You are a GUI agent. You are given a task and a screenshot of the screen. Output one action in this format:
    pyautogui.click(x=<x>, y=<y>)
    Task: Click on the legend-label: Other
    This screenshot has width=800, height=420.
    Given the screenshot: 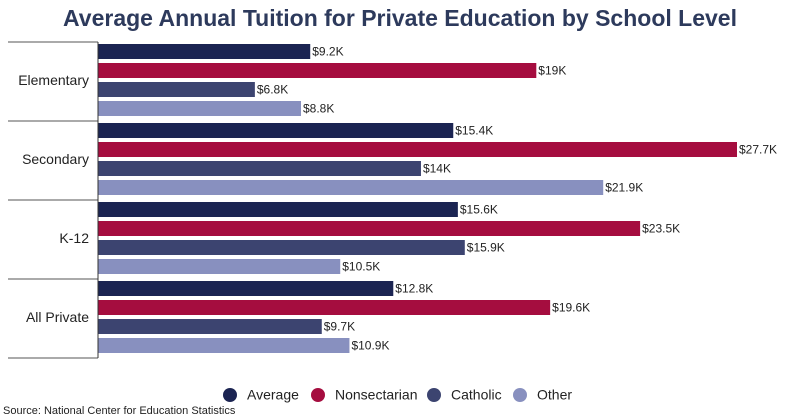 What is the action you would take?
    pyautogui.click(x=554, y=395)
    